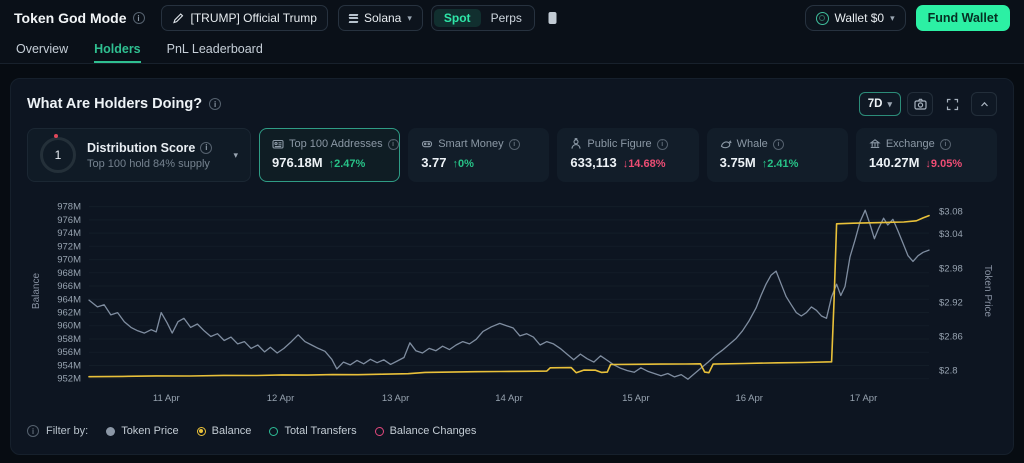 The width and height of the screenshot is (1024, 463). Describe the element at coordinates (463, 164) in the screenshot. I see `stat-card-change: ↑0%` at that location.